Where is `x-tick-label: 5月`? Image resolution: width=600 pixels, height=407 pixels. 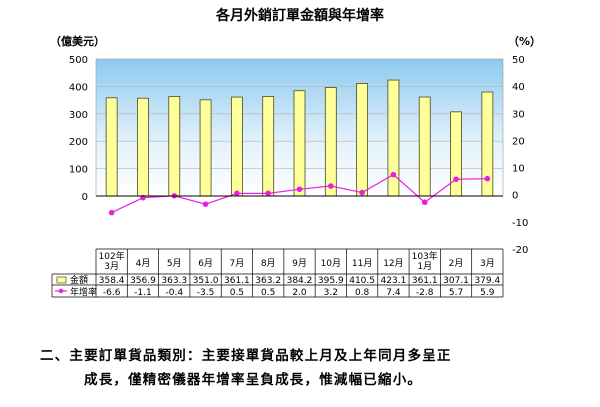
x-tick-label: 5月 is located at coordinates (174, 263).